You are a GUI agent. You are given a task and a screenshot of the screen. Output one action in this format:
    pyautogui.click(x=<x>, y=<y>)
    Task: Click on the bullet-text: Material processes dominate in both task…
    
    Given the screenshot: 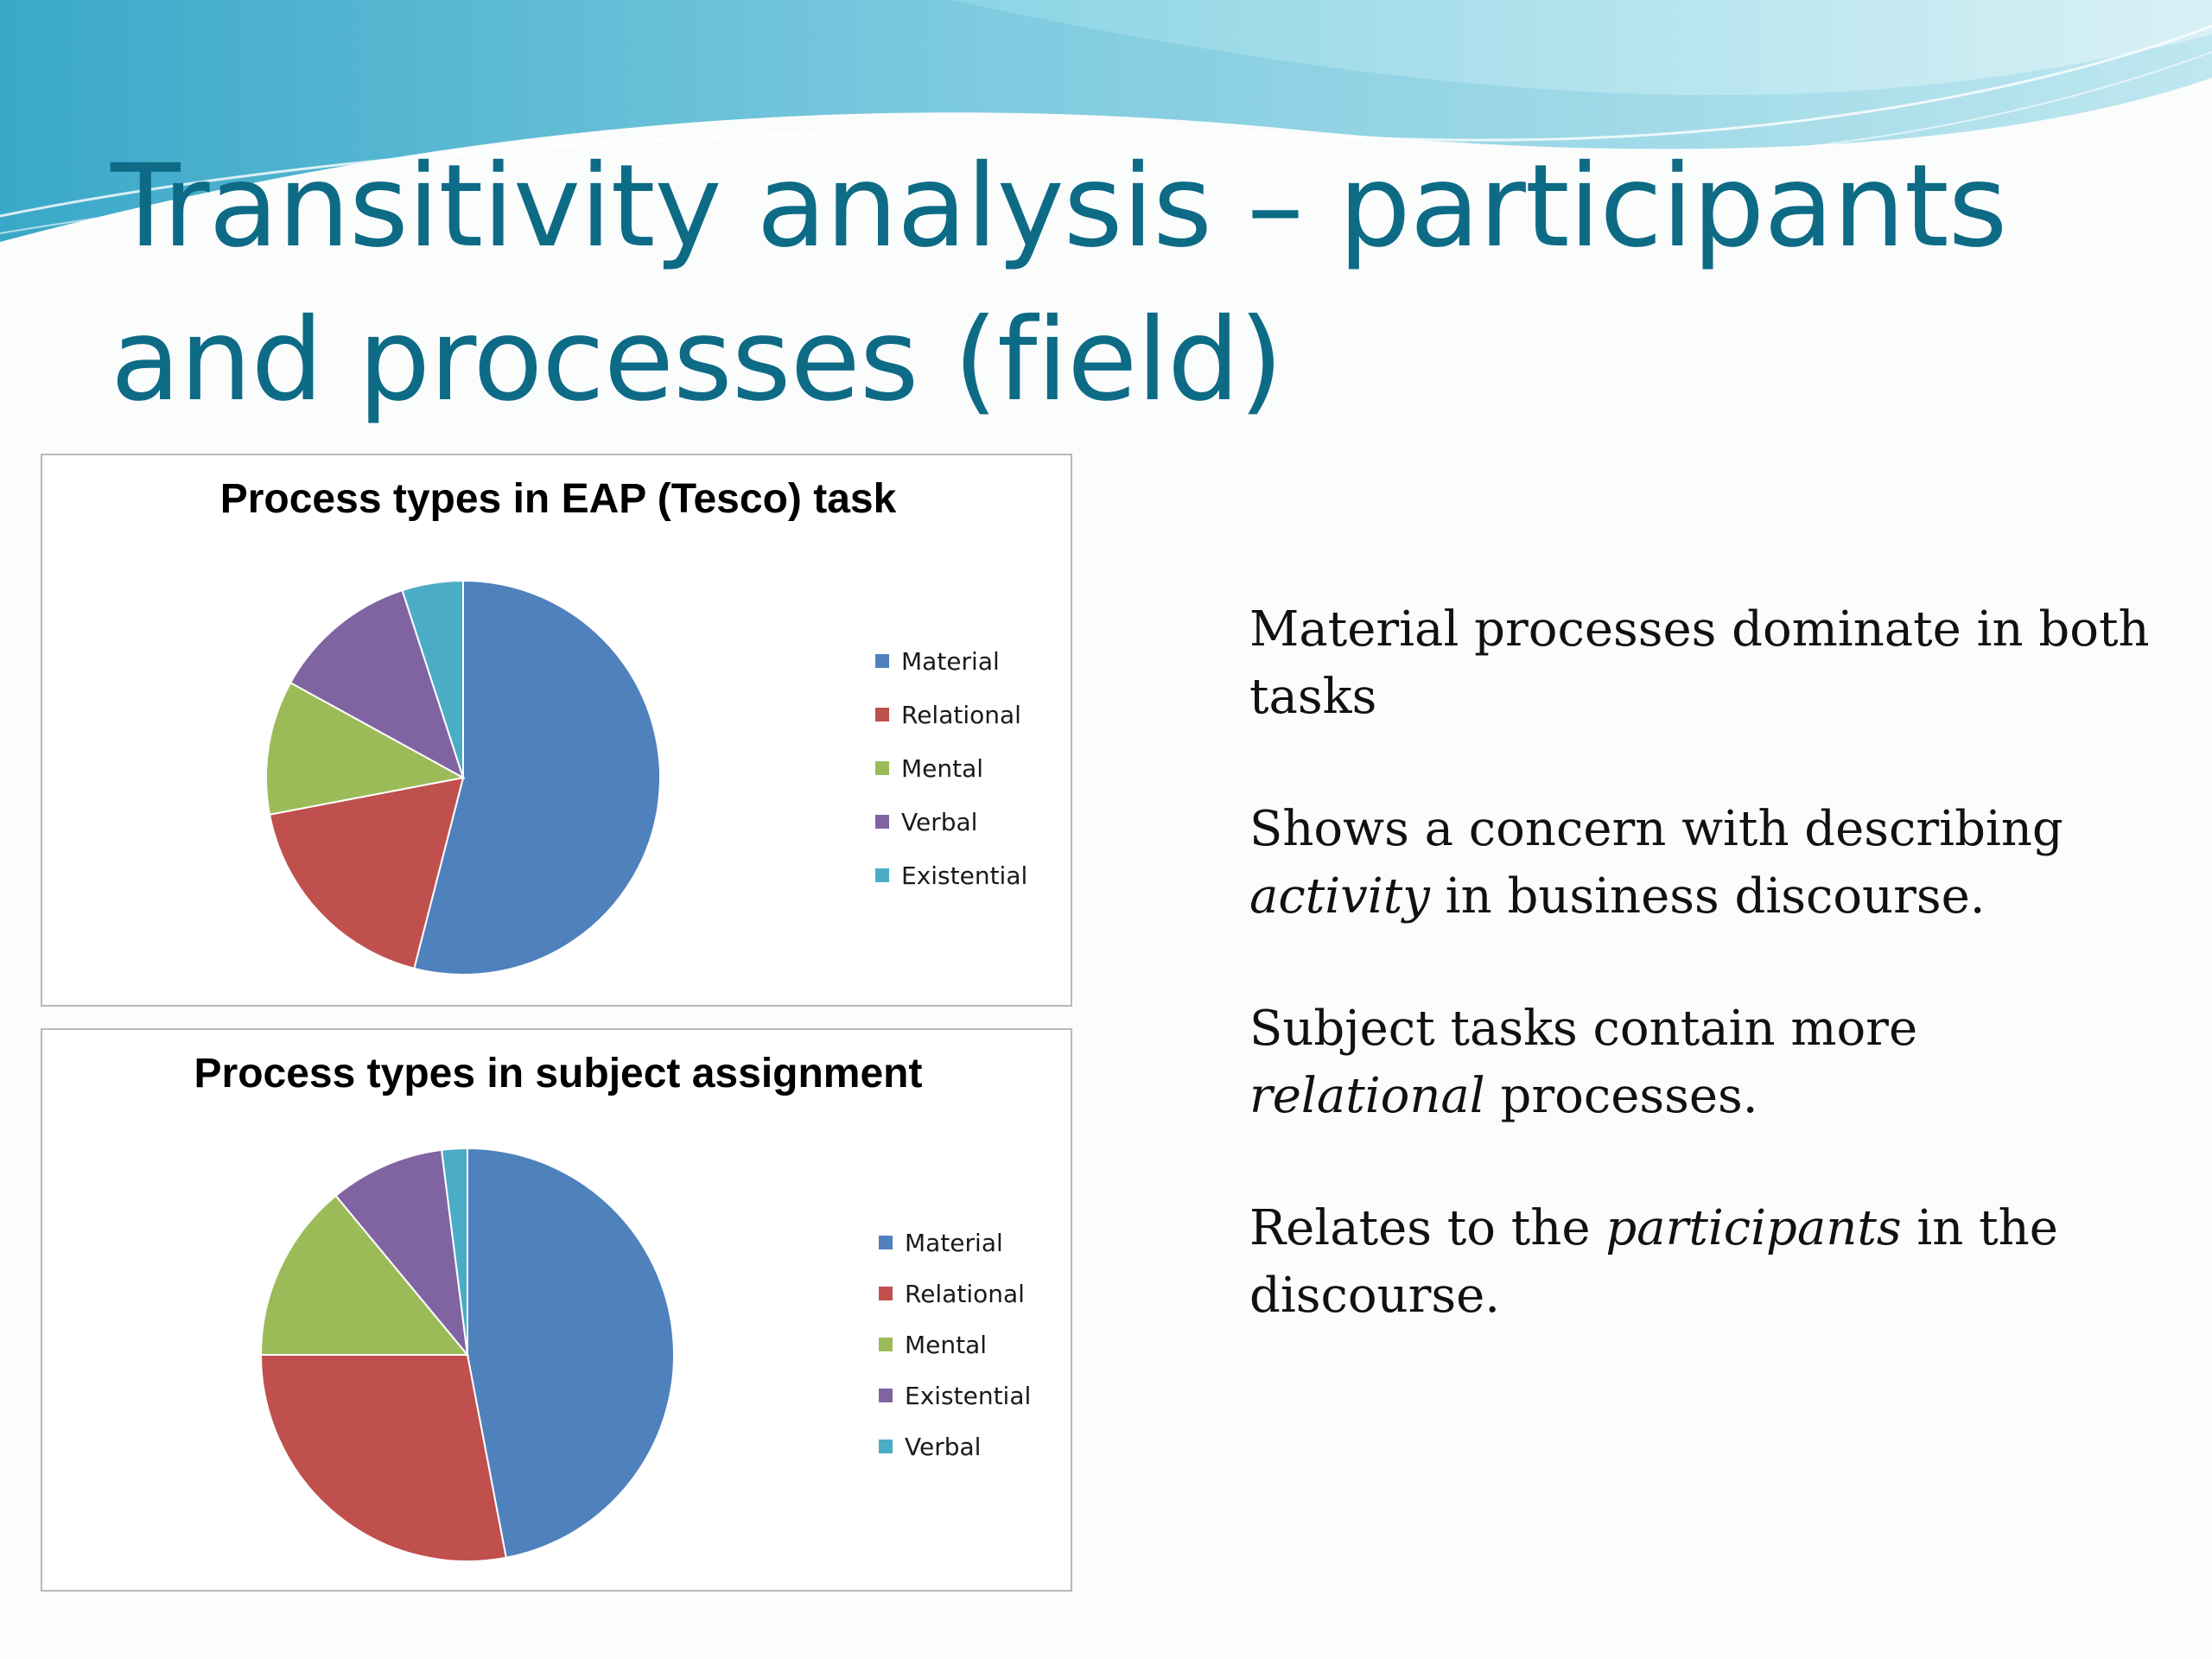 What is the action you would take?
    pyautogui.click(x=1699, y=663)
    